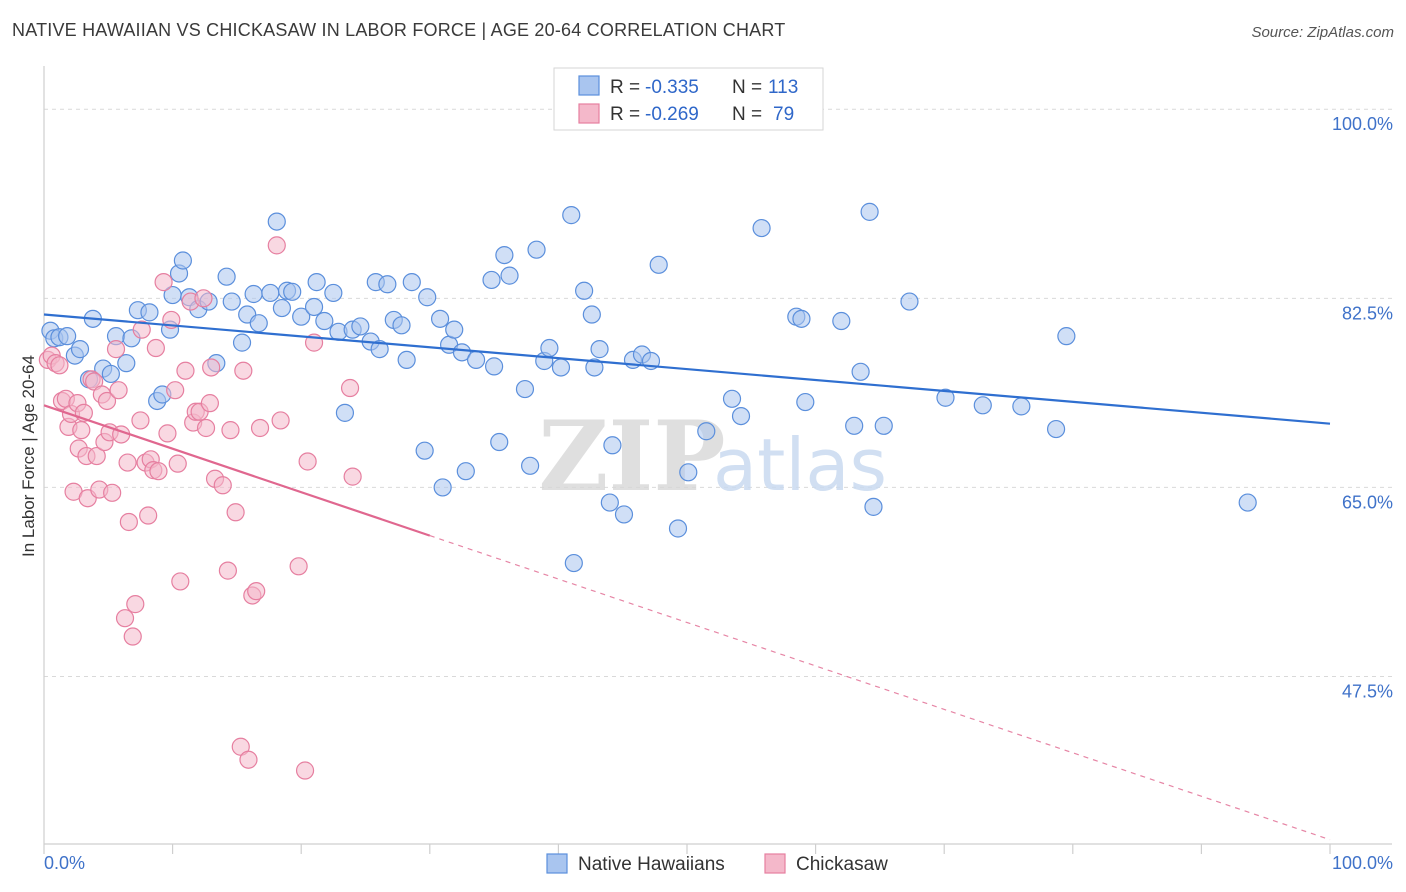 The height and width of the screenshot is (892, 1406). What do you see at coordinates (557, 863) in the screenshot?
I see `bottom-legend-swatch-native-hawaiians` at bounding box center [557, 863].